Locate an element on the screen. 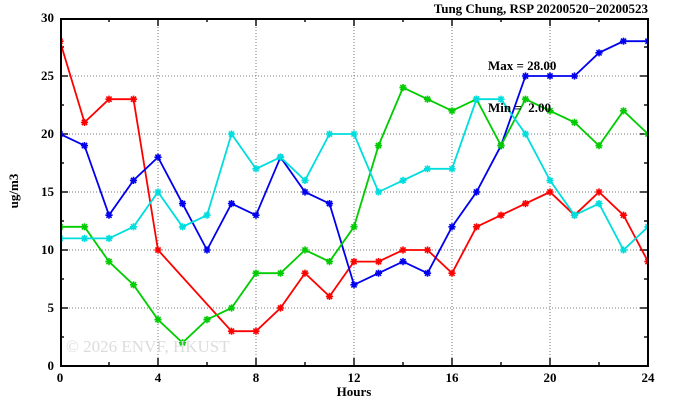  x-tick-label: 4 is located at coordinates (158, 377).